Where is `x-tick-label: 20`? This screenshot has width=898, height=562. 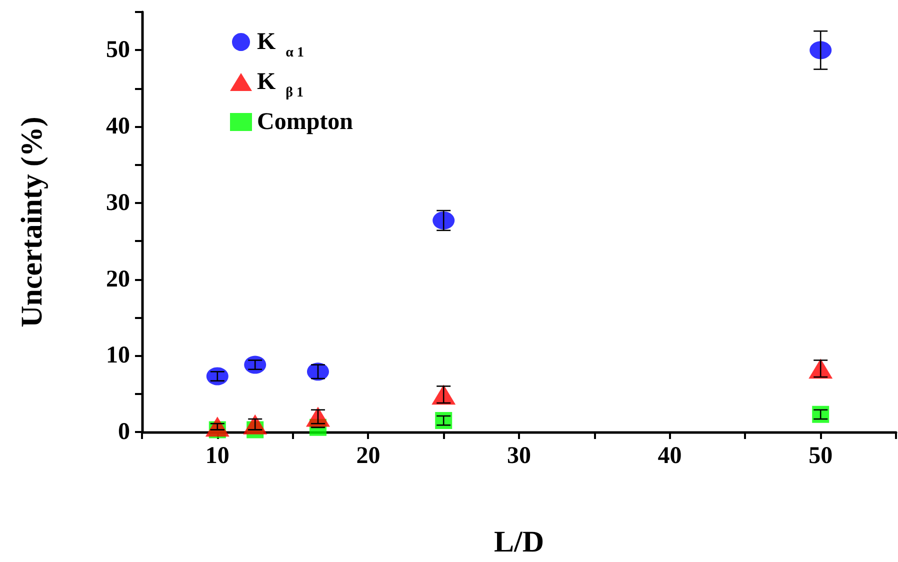
x-tick-label: 20 is located at coordinates (368, 456).